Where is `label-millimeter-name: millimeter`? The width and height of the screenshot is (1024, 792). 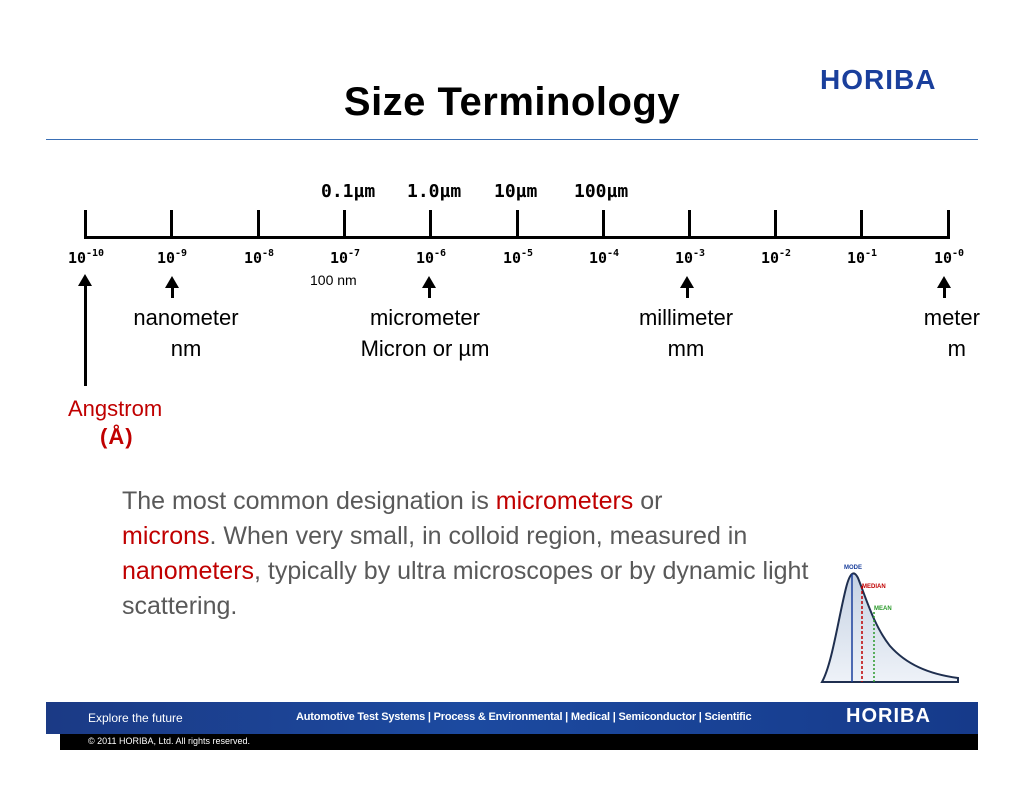 label-millimeter-name: millimeter is located at coordinates (686, 317).